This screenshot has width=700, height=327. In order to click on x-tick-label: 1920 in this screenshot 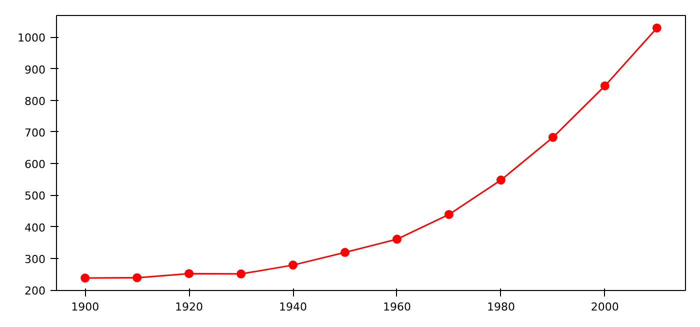, I will do `click(189, 307)`.